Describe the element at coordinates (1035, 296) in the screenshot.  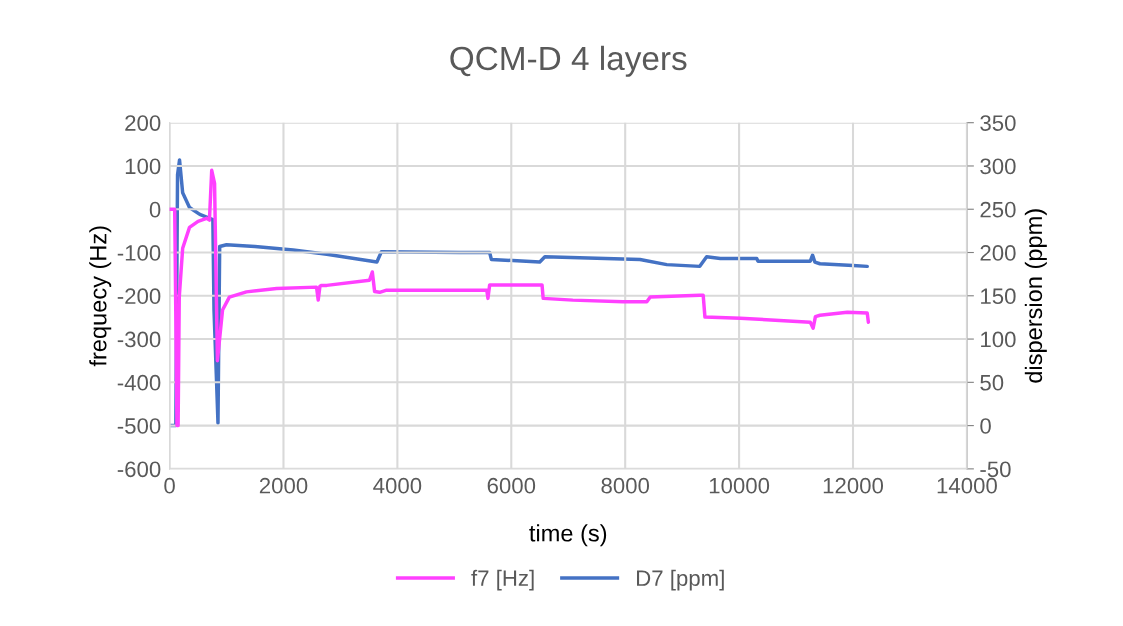
I see `y2-axis-title: dispersion (ppm)` at that location.